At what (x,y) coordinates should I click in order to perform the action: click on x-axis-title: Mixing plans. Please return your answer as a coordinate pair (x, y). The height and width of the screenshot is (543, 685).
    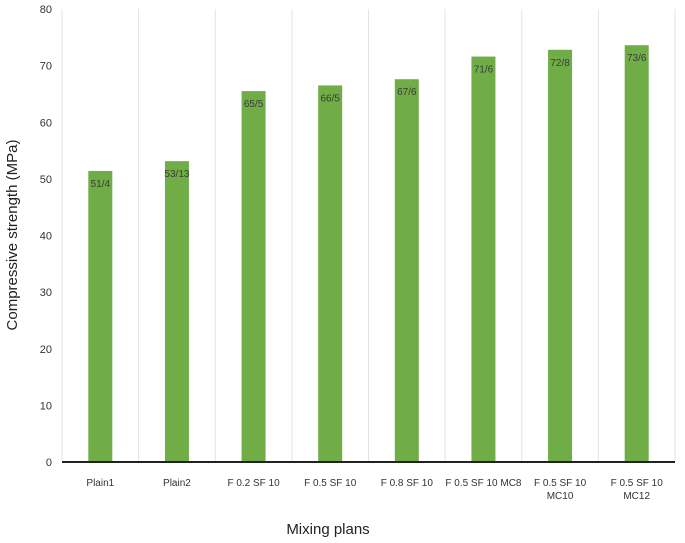
    Looking at the image, I should click on (327, 529).